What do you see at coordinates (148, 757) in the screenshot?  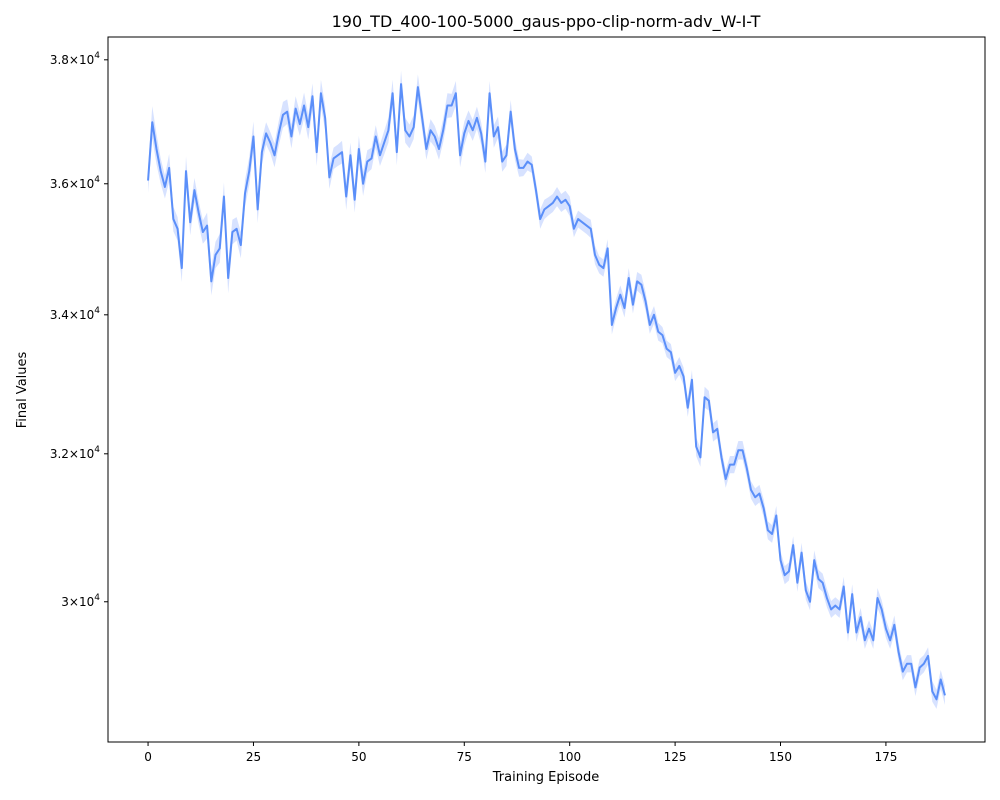 I see `x-tick-label: 0` at bounding box center [148, 757].